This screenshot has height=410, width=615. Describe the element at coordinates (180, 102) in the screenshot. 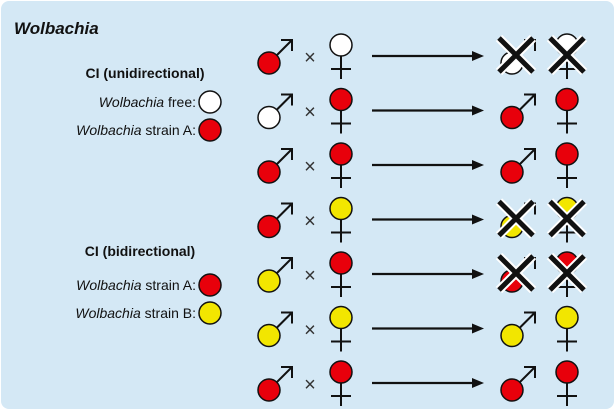

I see `legend-label-rest: free:` at that location.